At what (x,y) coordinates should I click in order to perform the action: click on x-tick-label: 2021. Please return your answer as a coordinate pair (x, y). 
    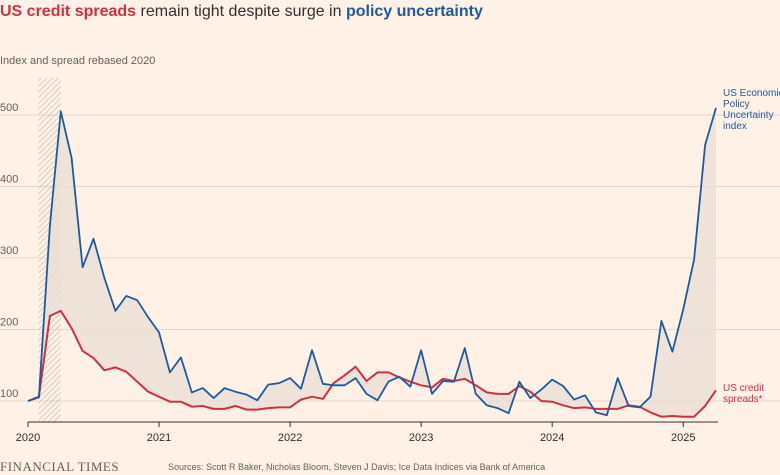
    Looking at the image, I should click on (159, 438).